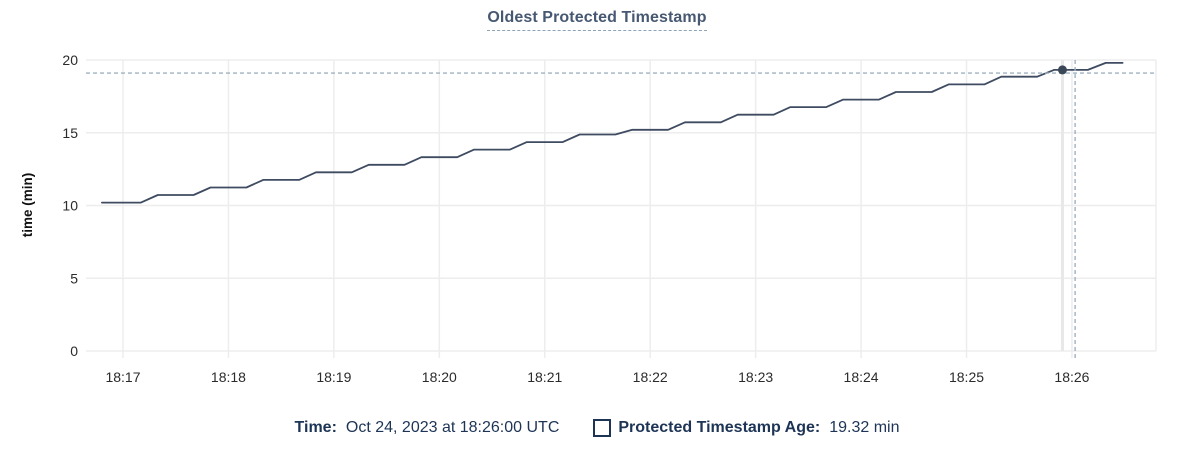 The width and height of the screenshot is (1194, 466). What do you see at coordinates (27, 205) in the screenshot?
I see `y-axis-title: time (min)` at bounding box center [27, 205].